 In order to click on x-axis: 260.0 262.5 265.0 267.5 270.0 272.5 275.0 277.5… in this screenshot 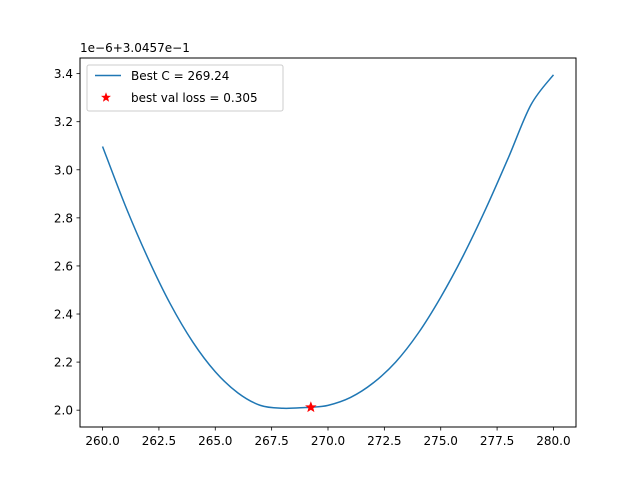, I will do `click(328, 437)`.